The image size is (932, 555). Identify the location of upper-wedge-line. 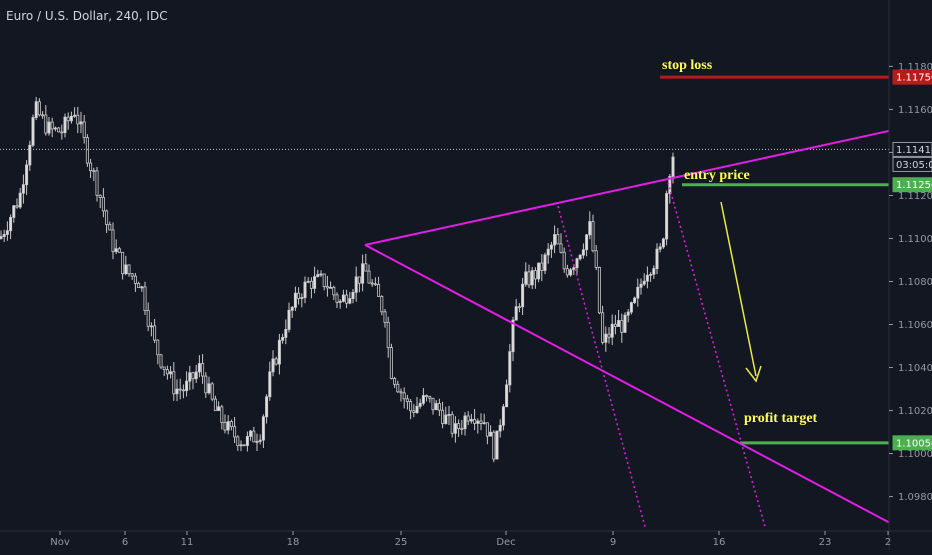
(627, 187).